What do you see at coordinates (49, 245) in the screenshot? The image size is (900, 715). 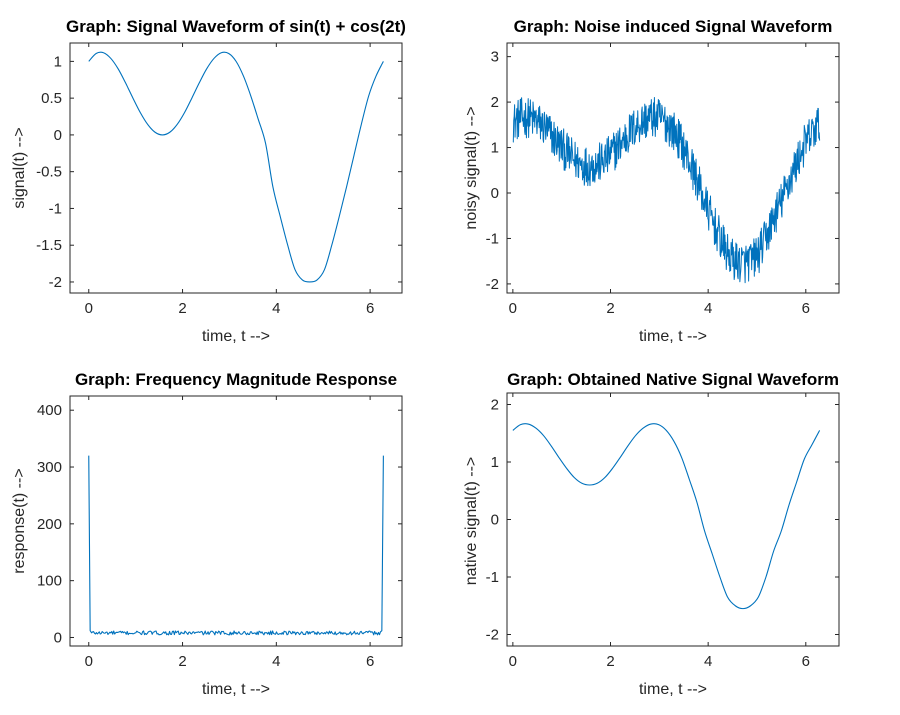 I see `y-tick-label: -1.5` at bounding box center [49, 245].